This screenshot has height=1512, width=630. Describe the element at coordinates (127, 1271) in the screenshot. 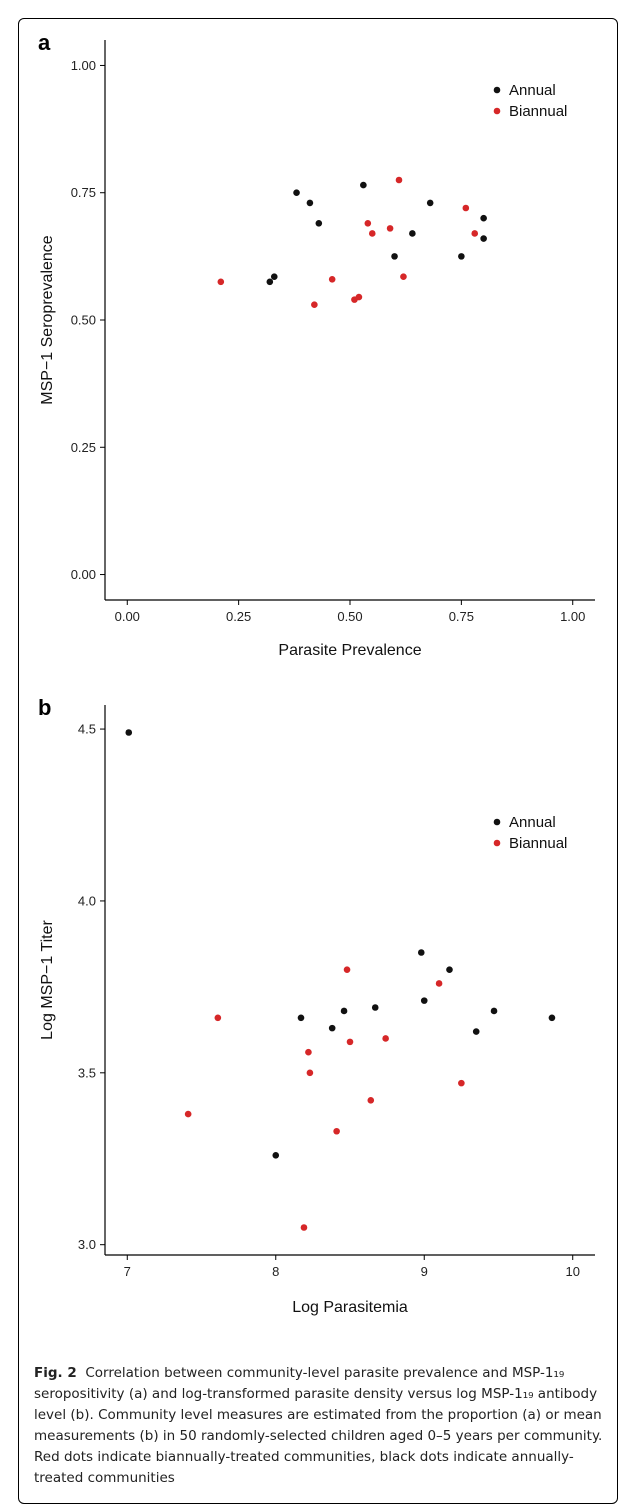

I see `x-tick-label: 7` at that location.